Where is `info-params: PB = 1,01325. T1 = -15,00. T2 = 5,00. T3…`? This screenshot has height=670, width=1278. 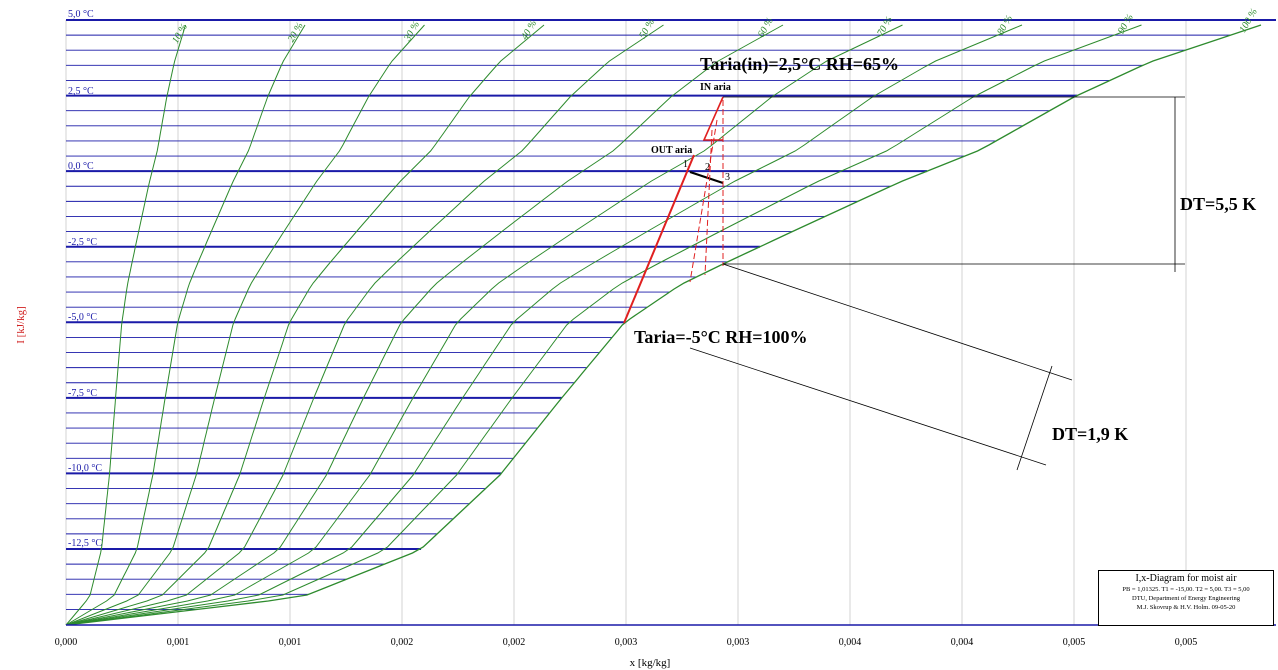 info-params: PB = 1,01325. T1 = -15,00. T2 = 5,00. T3… is located at coordinates (1186, 589).